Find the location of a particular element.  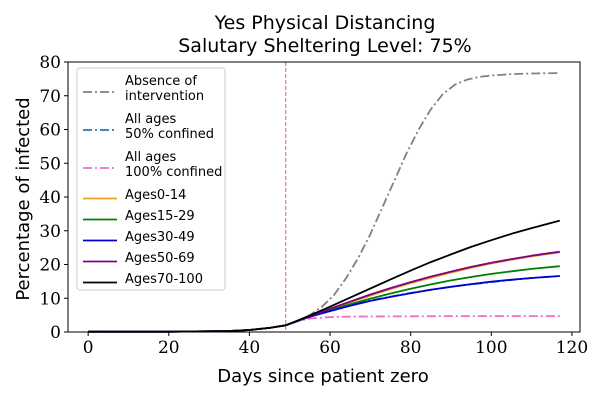

x-tick-label: 80 is located at coordinates (411, 348).